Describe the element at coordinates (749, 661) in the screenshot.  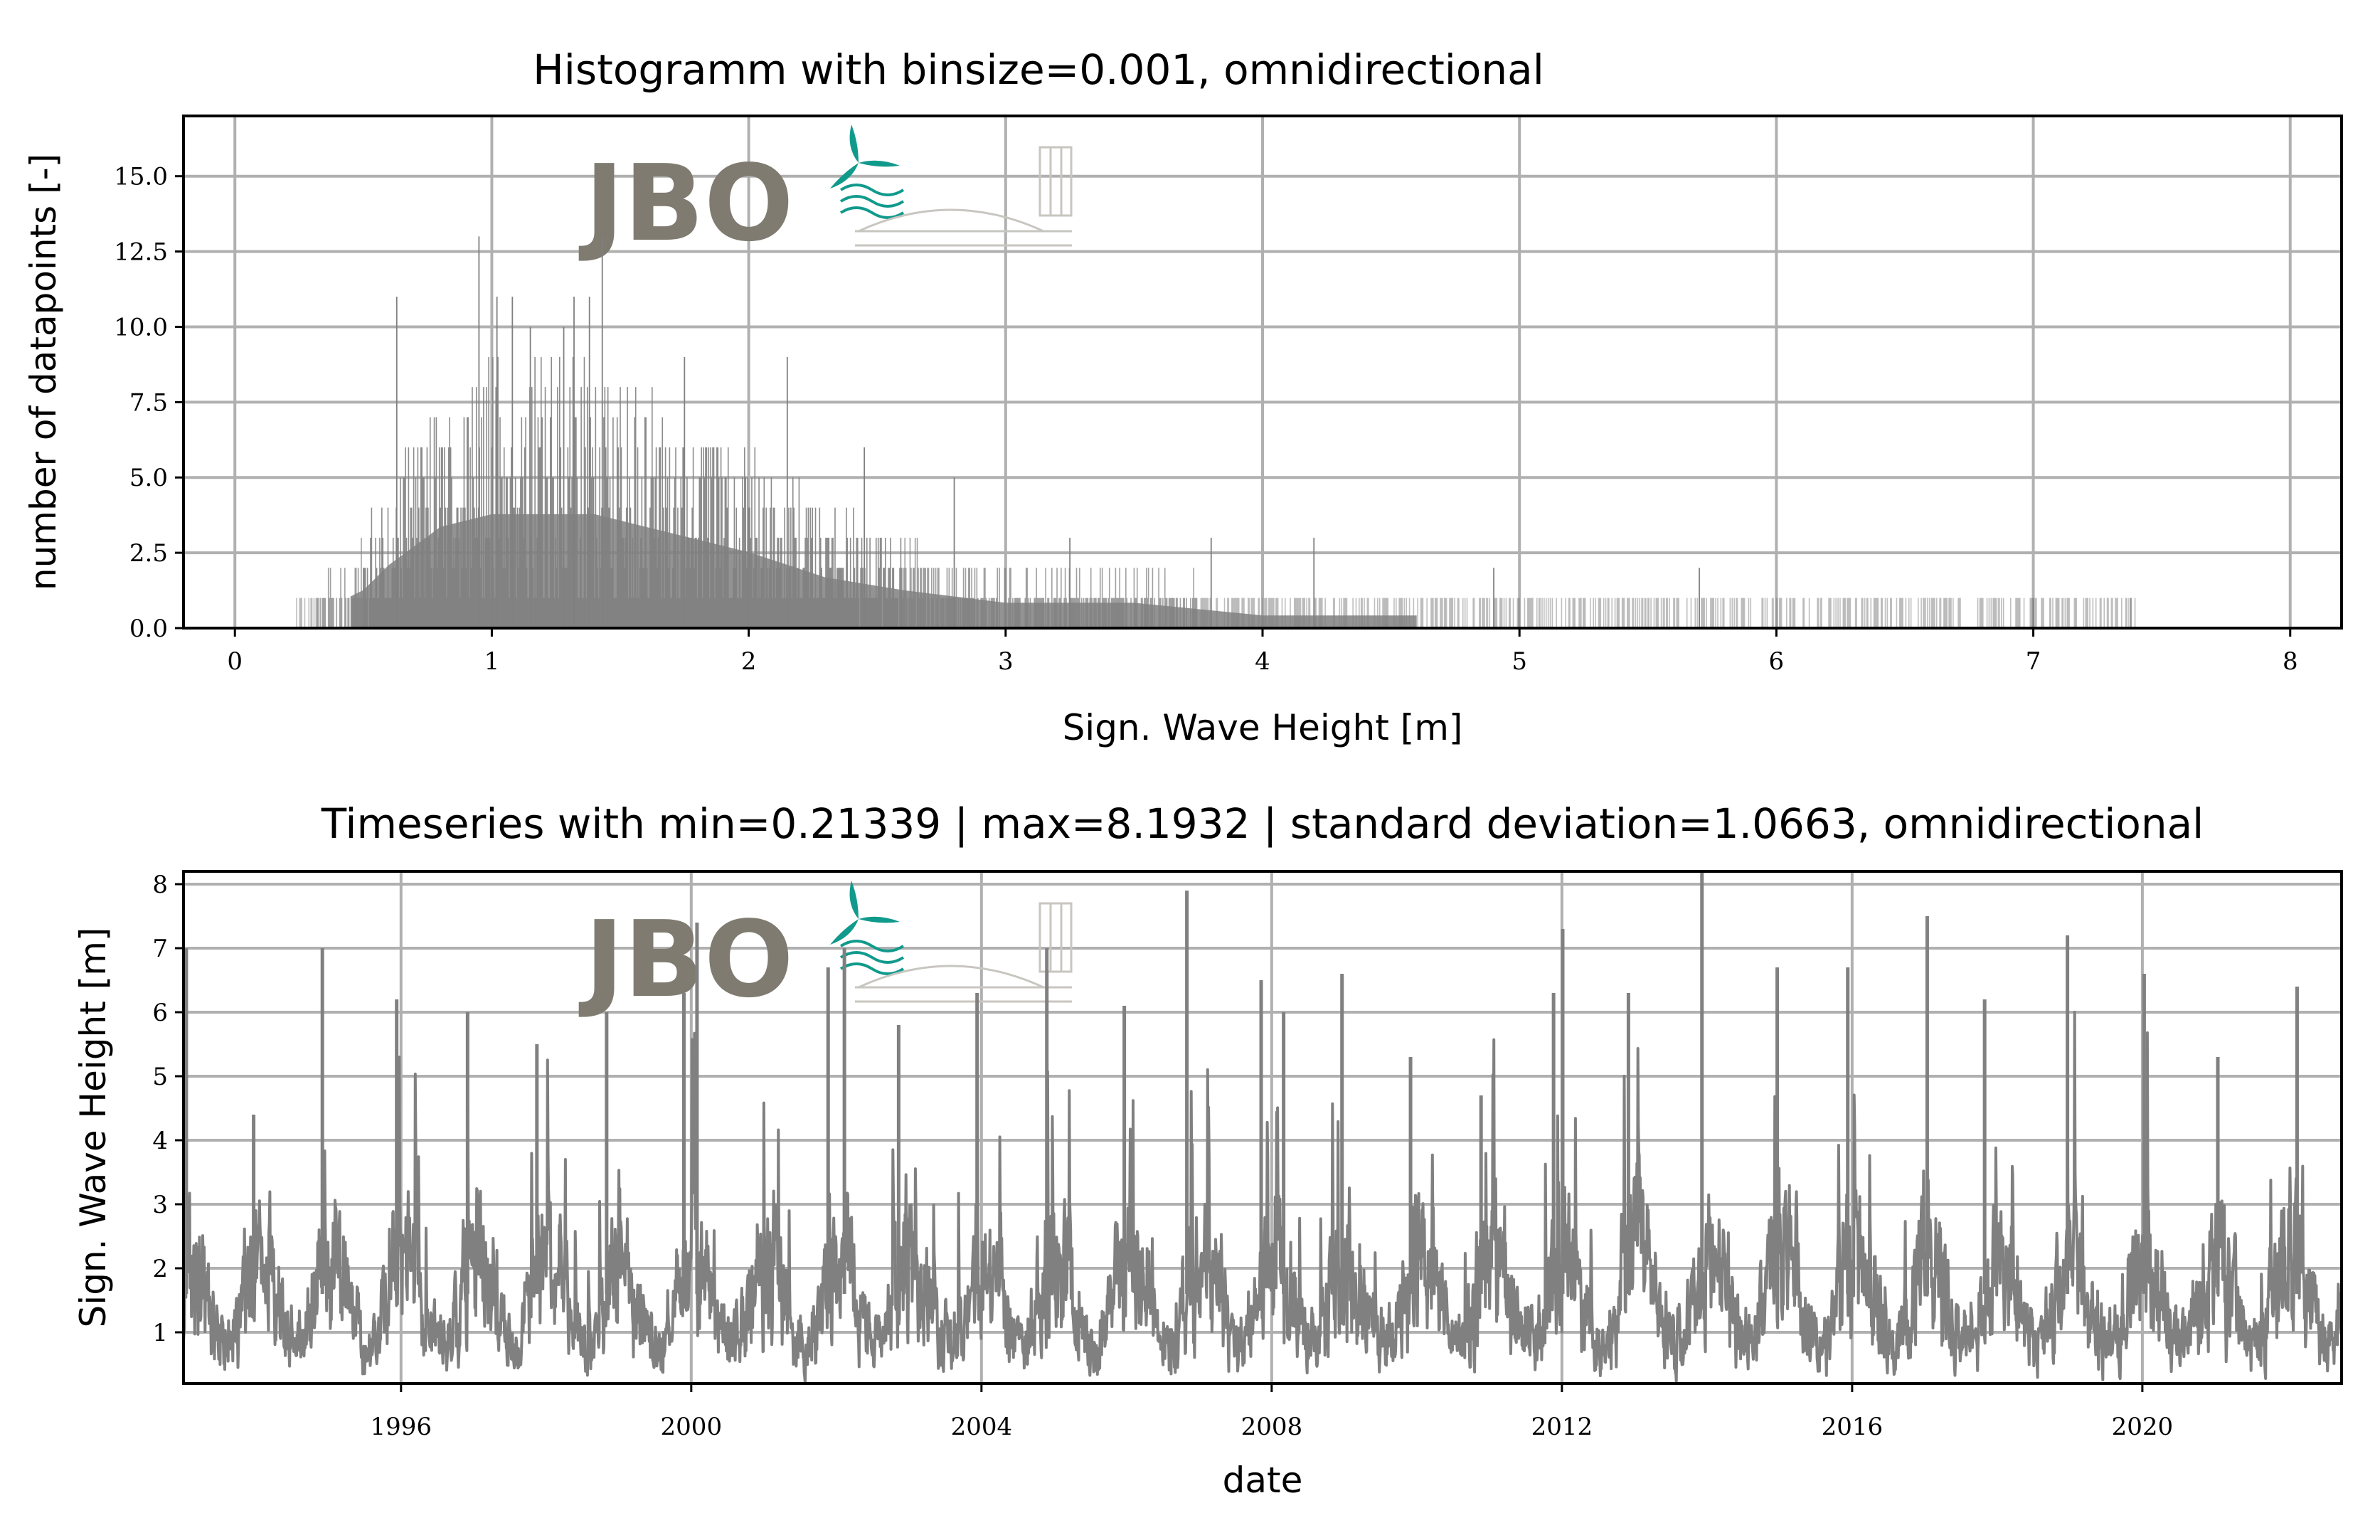
I see `histogram-x-tick-label: 2` at that location.